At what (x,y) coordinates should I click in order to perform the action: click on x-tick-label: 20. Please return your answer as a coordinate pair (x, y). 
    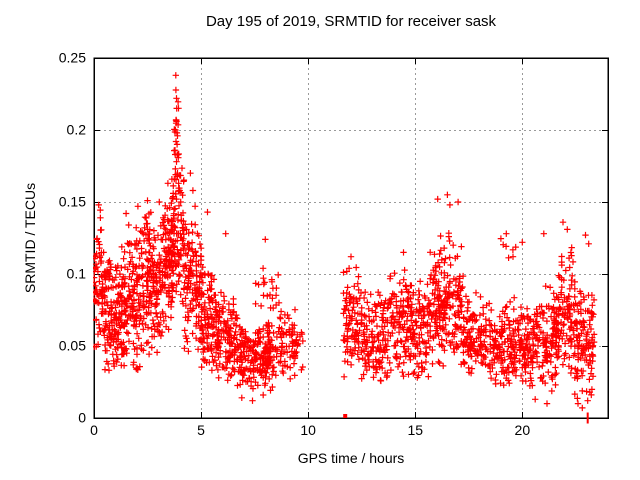
    Looking at the image, I should click on (523, 430).